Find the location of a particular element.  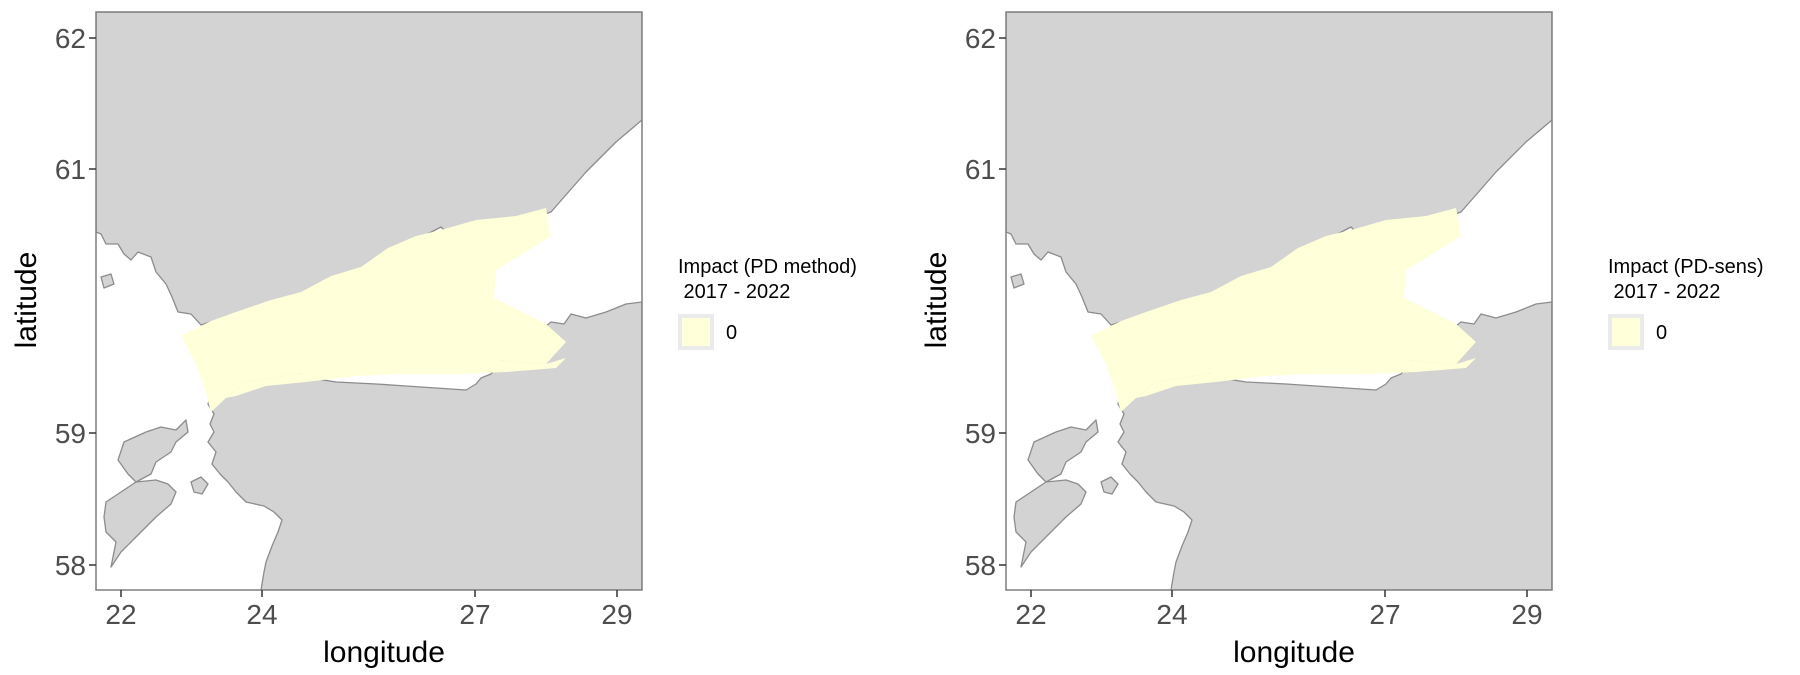

x-axis-2: 22 24 27 29 longitude is located at coordinates (1279, 629).